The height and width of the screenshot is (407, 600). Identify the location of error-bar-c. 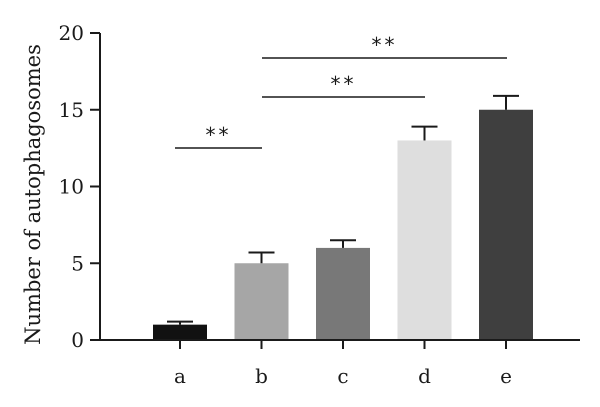
(343, 243).